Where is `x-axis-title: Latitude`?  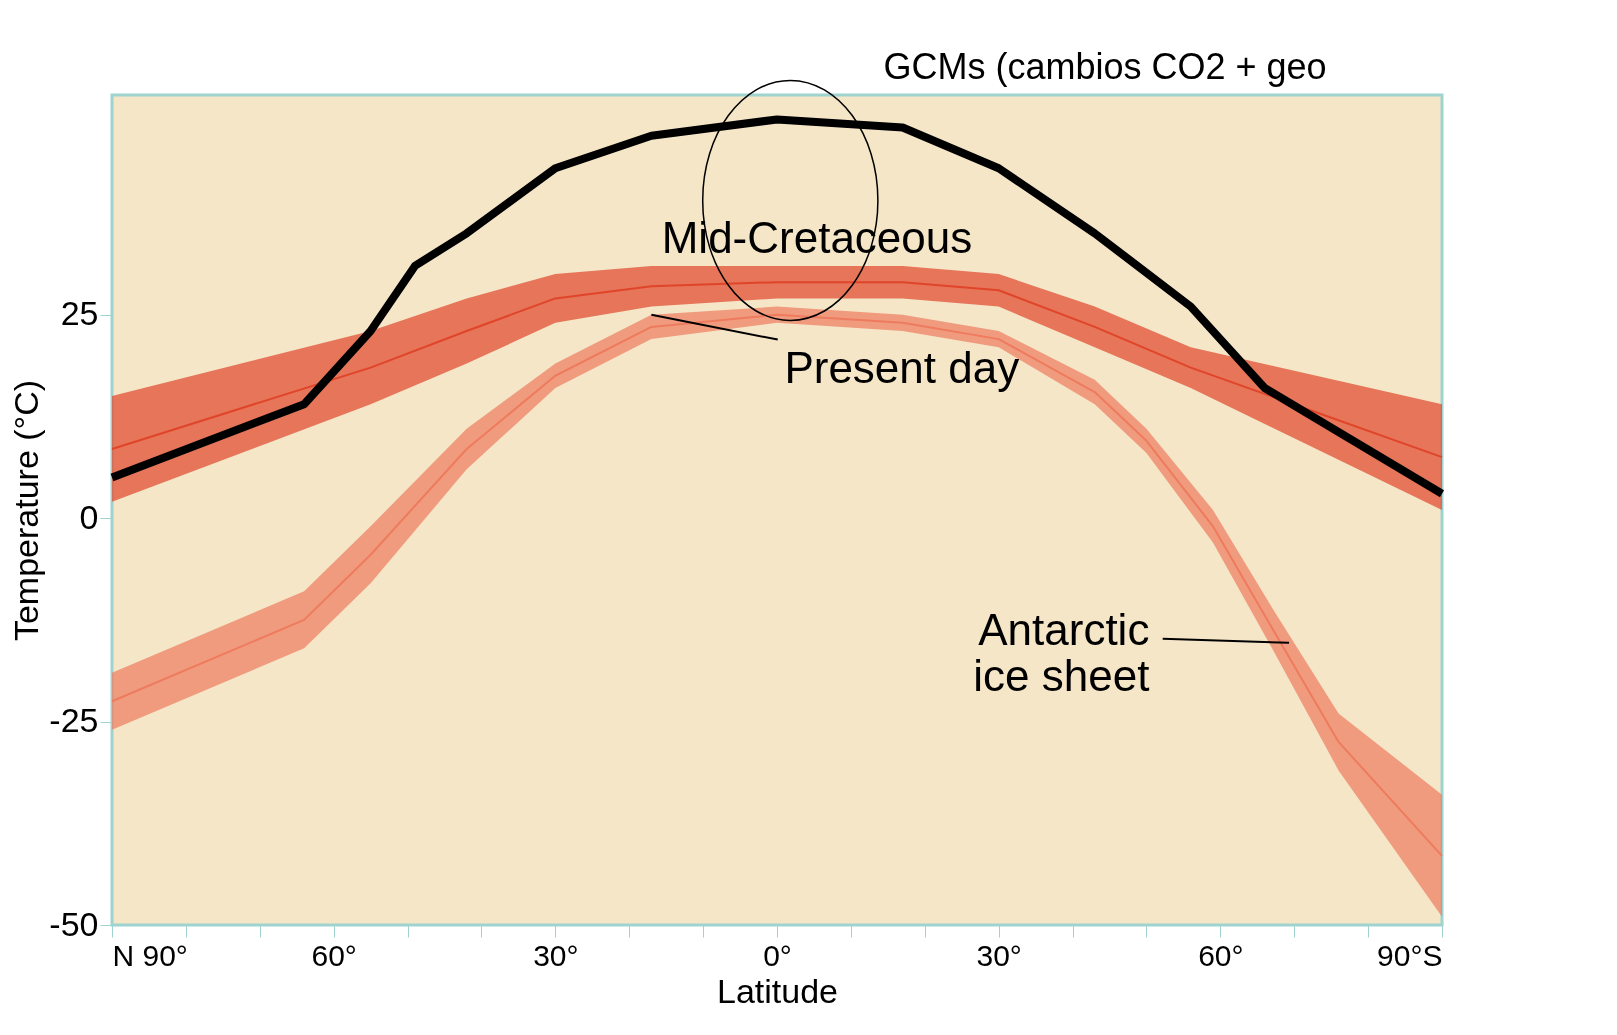 x-axis-title: Latitude is located at coordinates (777, 990).